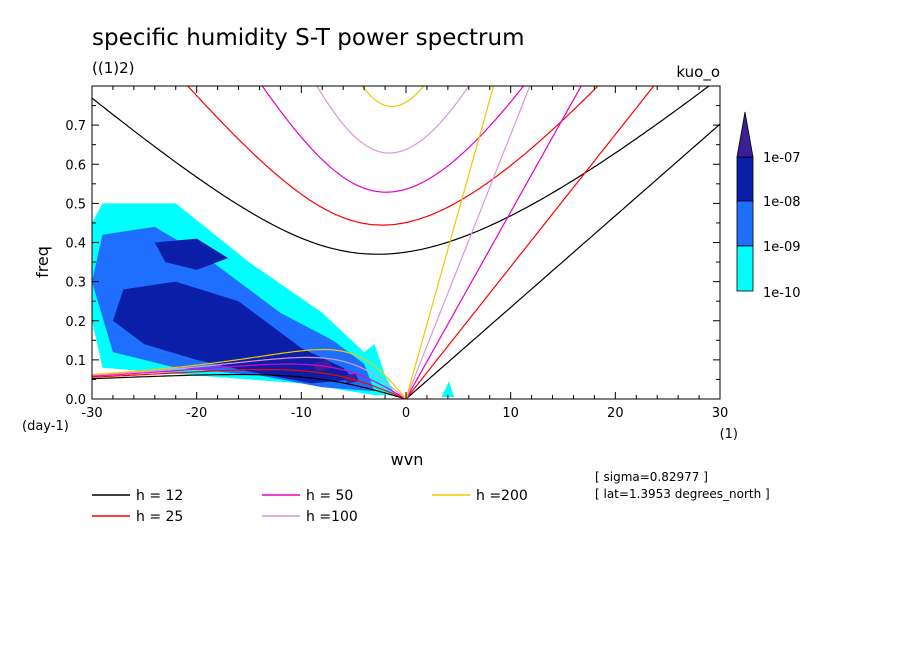 The height and width of the screenshot is (654, 904). I want to click on kelvin-wave-curve-h12, so click(562, 261).